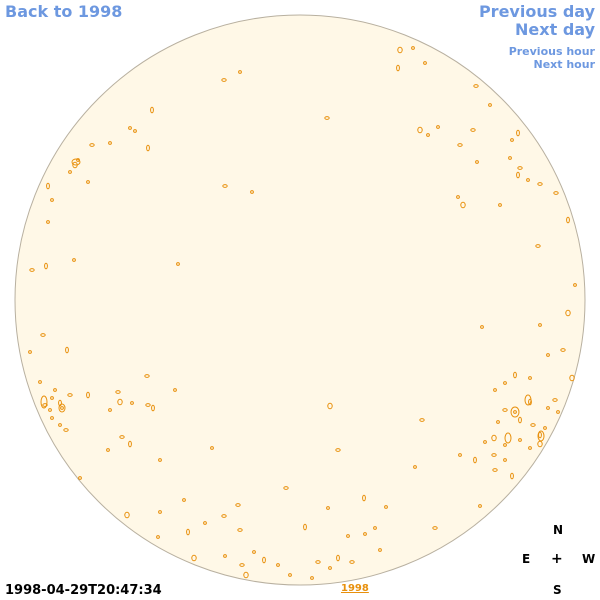  What do you see at coordinates (589, 559) in the screenshot?
I see `compass-west-label: W` at bounding box center [589, 559].